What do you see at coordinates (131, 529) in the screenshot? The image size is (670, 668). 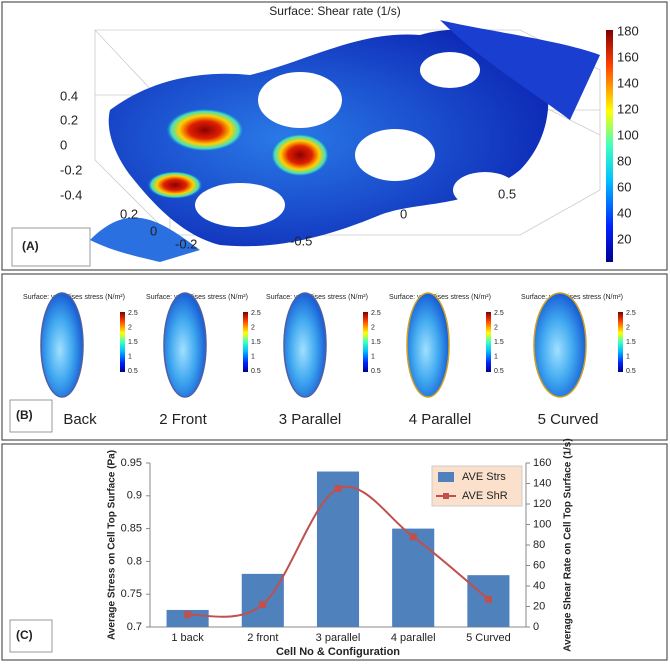 I see `y-tick-label: 0.85` at bounding box center [131, 529].